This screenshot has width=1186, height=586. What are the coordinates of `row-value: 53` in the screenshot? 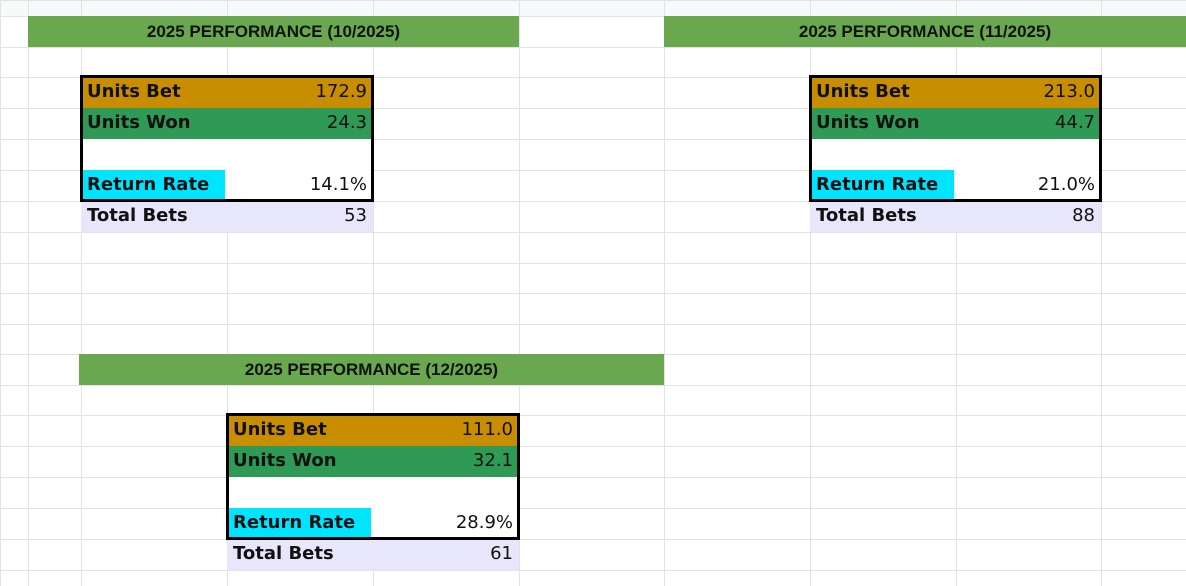 It's located at (300, 216).